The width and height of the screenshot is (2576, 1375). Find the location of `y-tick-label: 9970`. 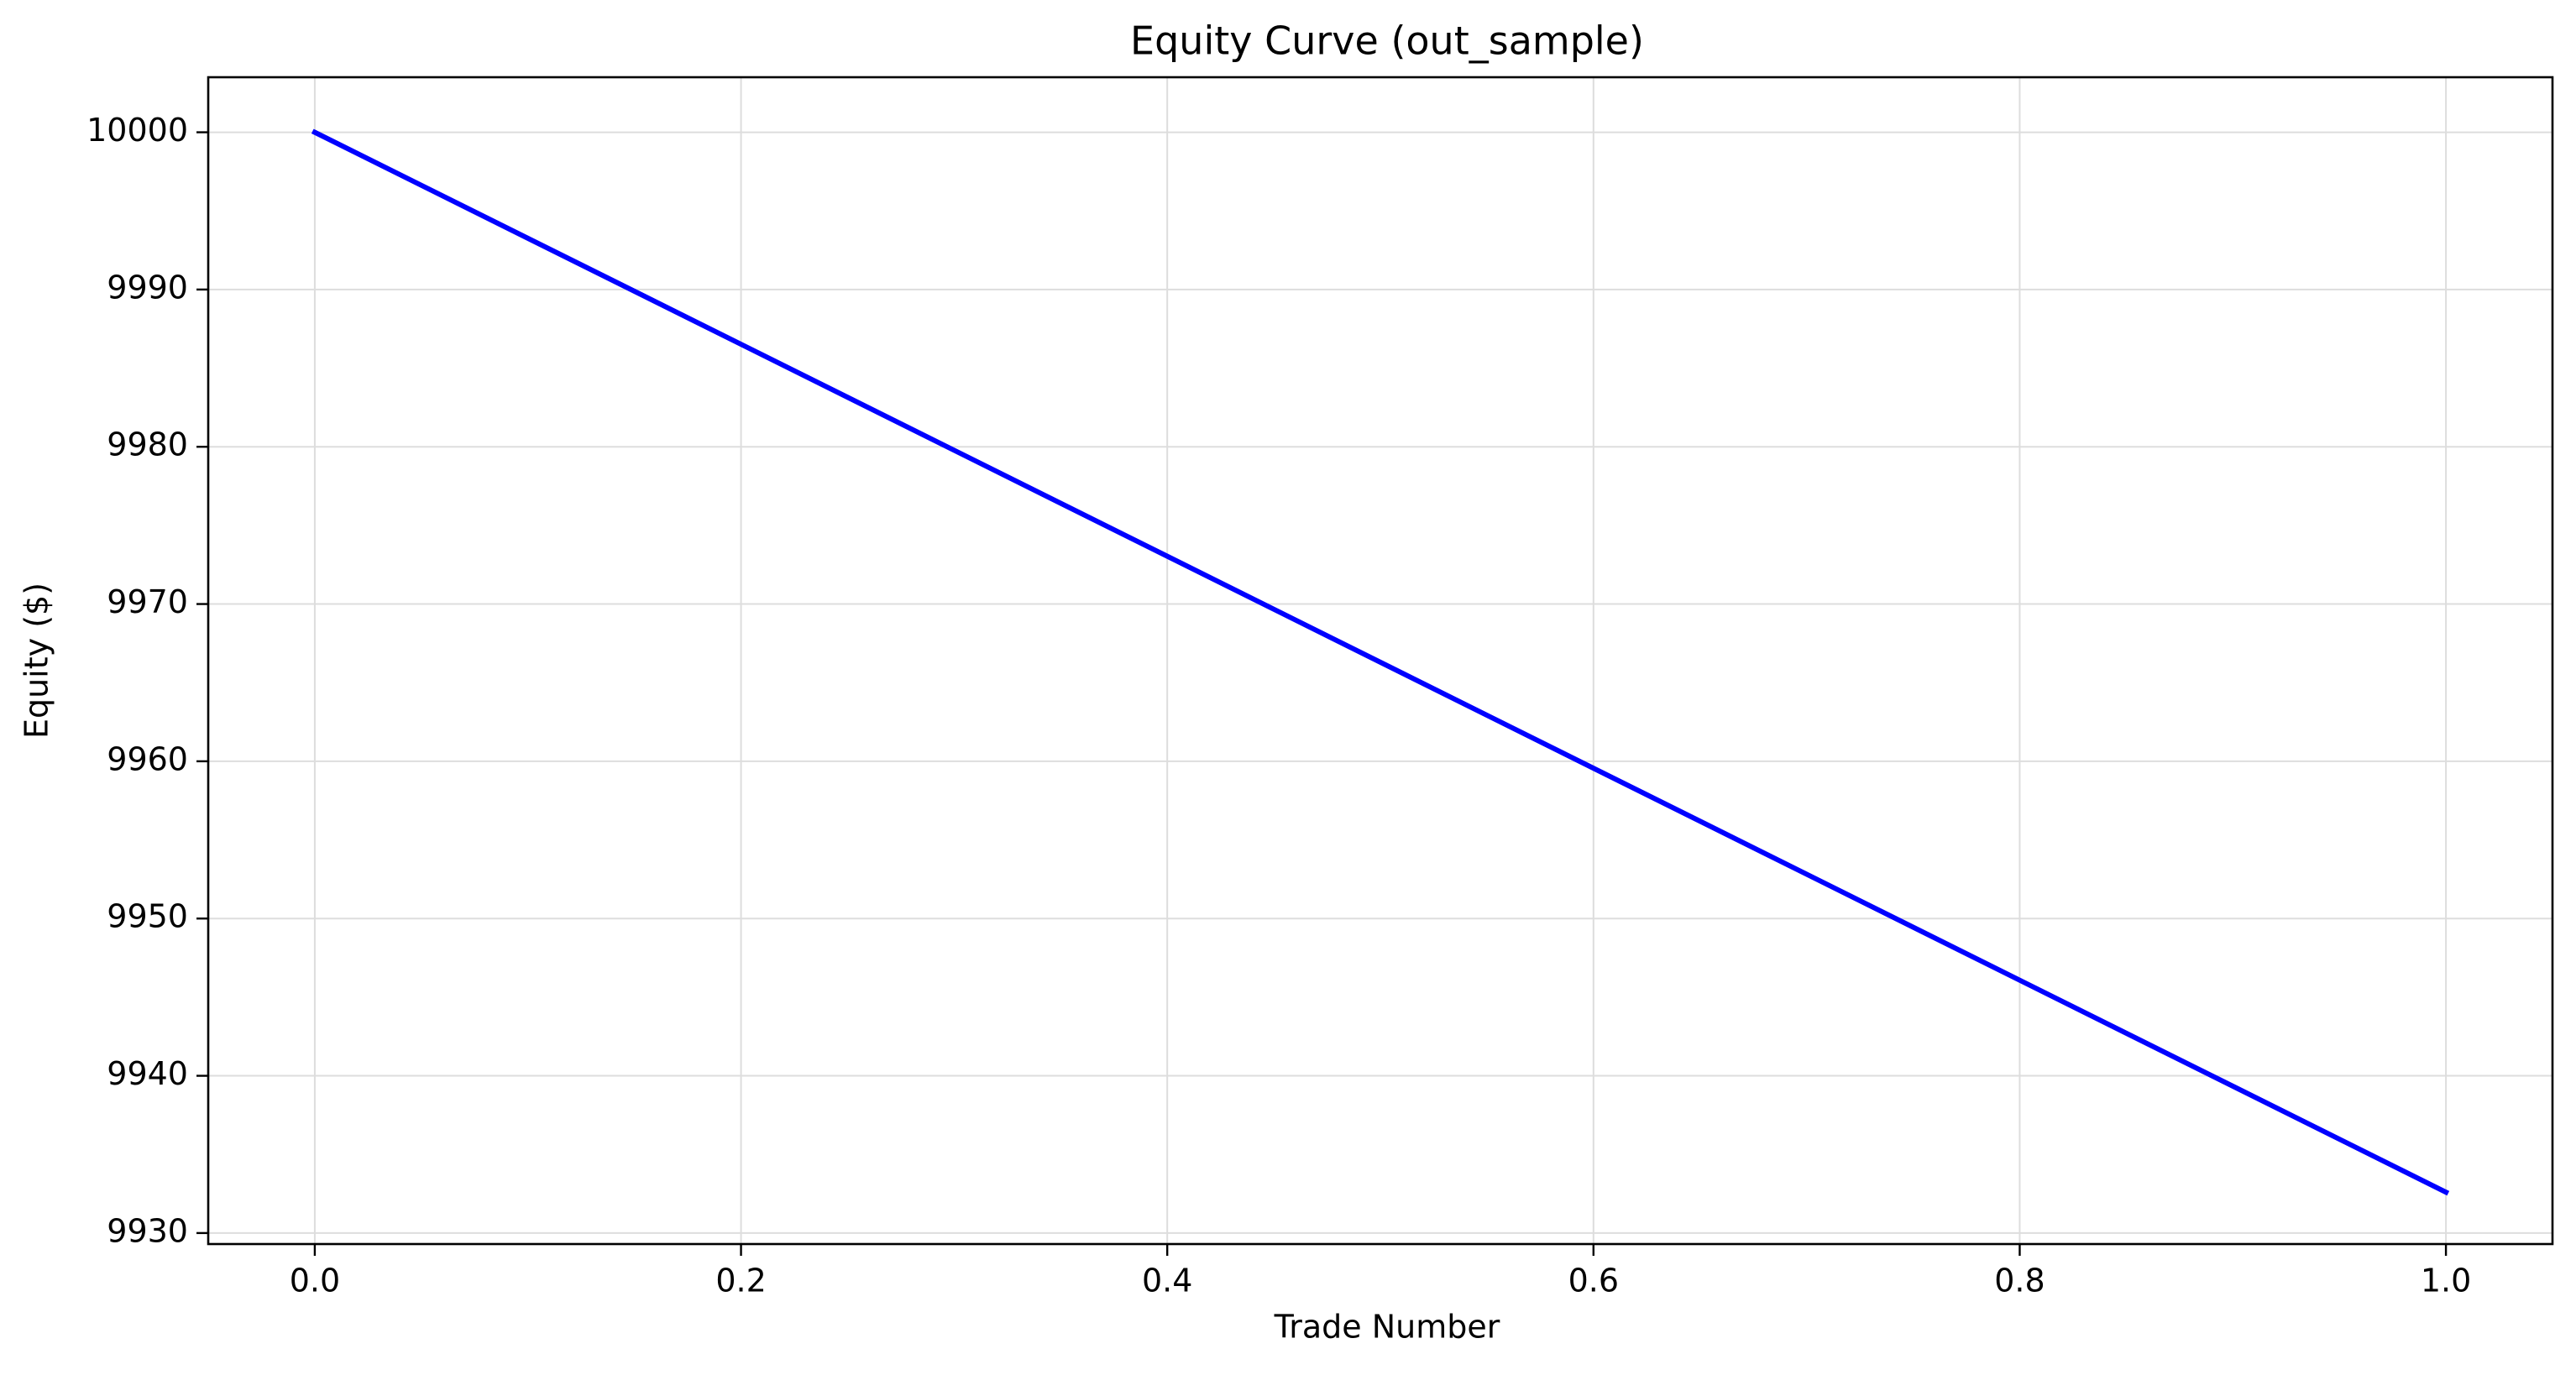

y-tick-label: 9970 is located at coordinates (147, 601).